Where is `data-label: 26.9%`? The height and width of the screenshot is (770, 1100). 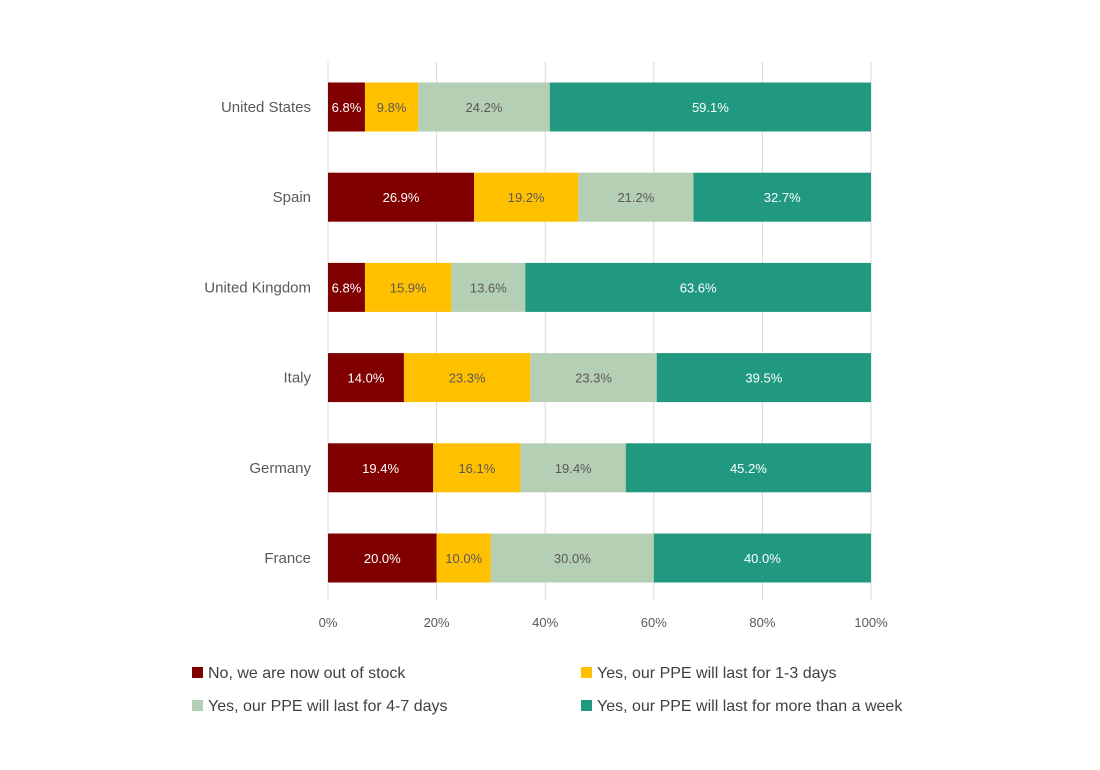
data-label: 26.9% is located at coordinates (401, 197).